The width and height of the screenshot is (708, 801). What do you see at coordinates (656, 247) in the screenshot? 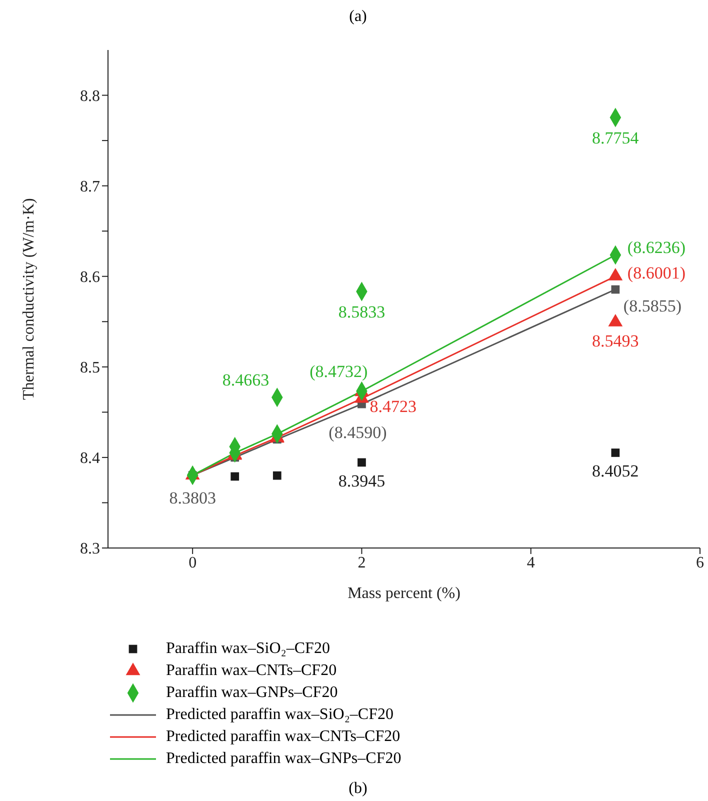
I see `data-label: (8.6236)` at bounding box center [656, 247].